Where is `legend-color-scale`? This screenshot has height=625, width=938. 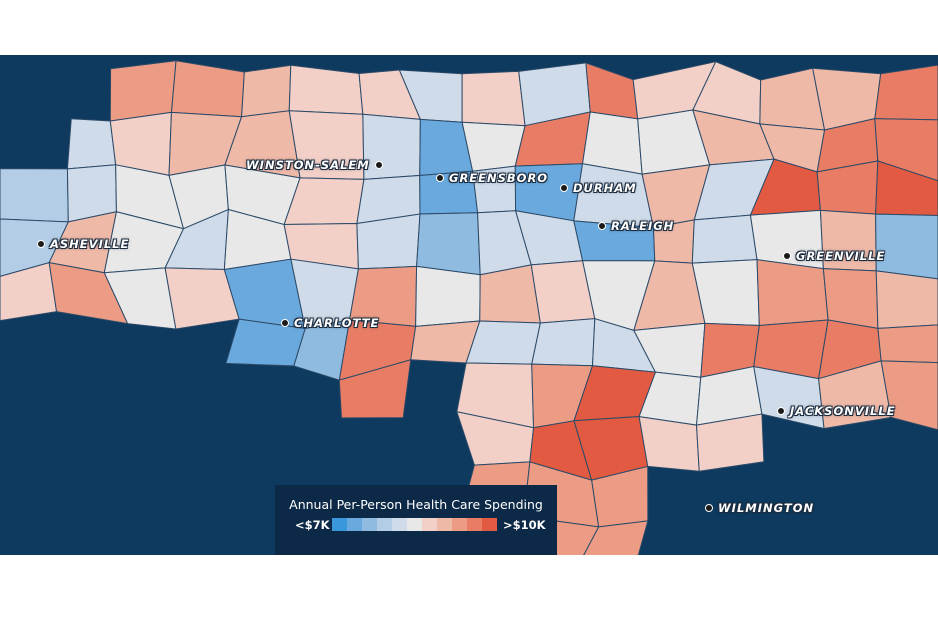
legend-color-scale is located at coordinates (414, 524).